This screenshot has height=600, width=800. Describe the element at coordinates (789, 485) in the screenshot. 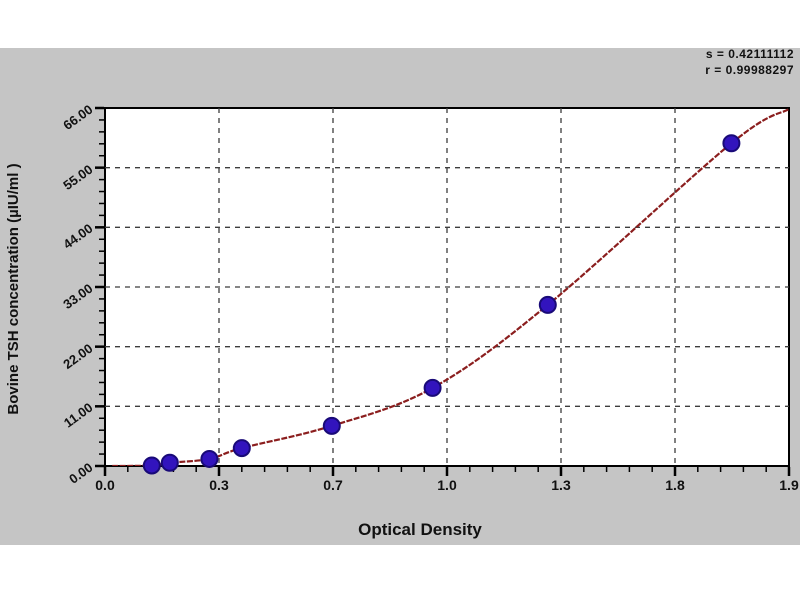

I see `x-tick-label: 1.9` at that location.